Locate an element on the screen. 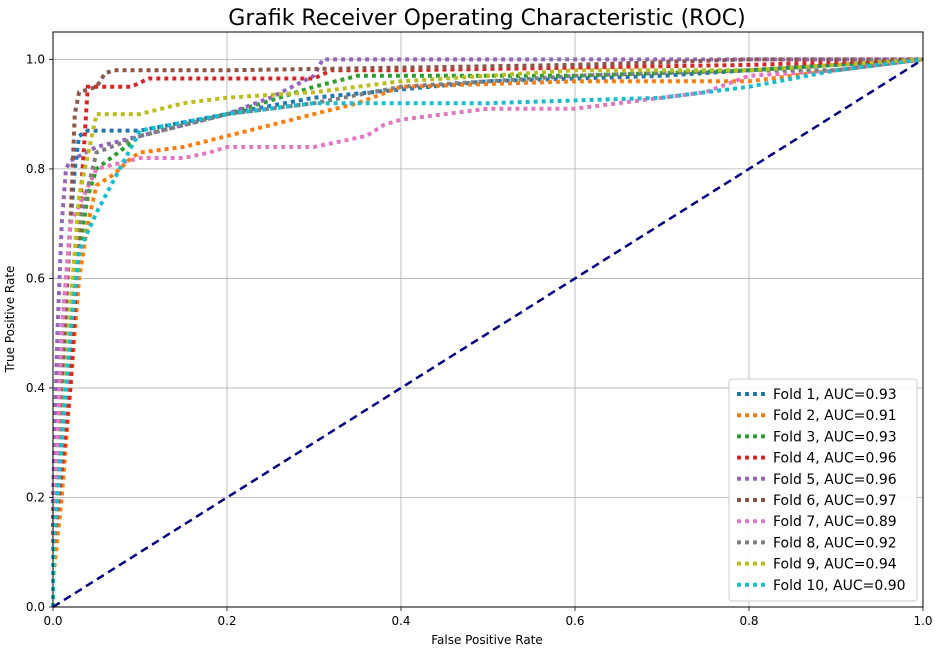  x-tick-label: 0.6 is located at coordinates (574, 621).